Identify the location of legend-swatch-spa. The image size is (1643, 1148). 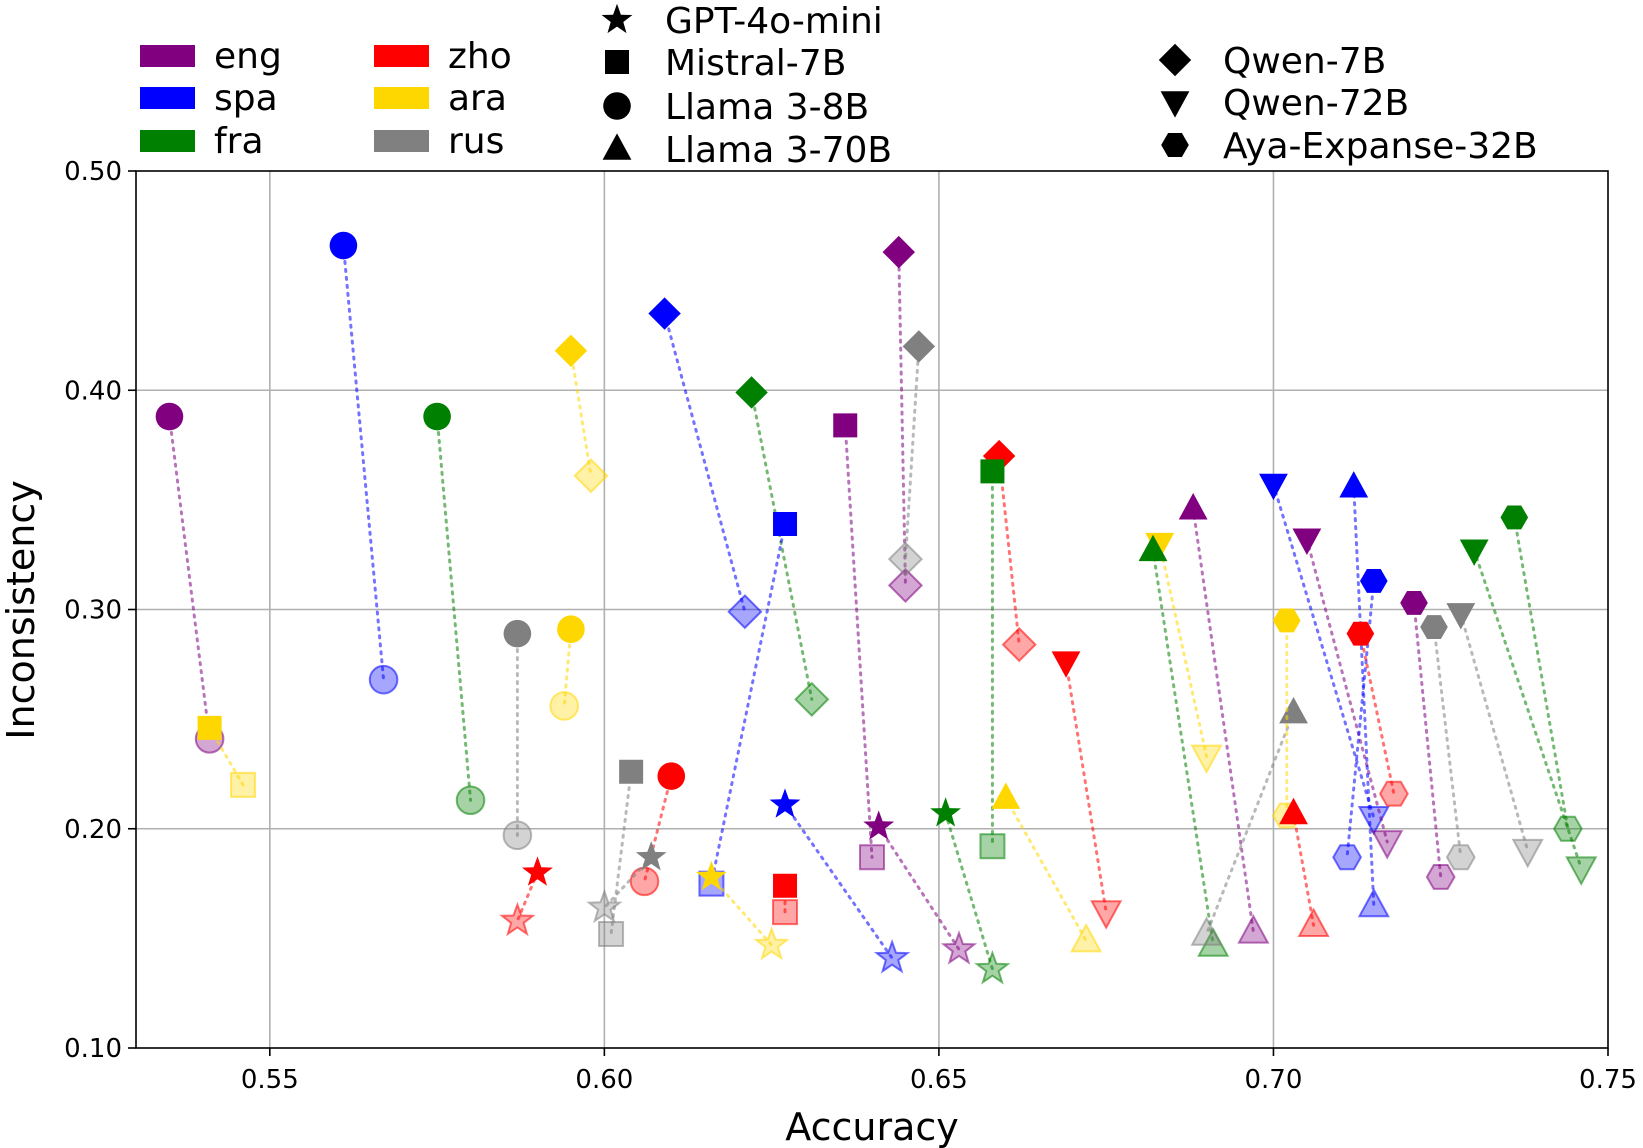
(167, 98).